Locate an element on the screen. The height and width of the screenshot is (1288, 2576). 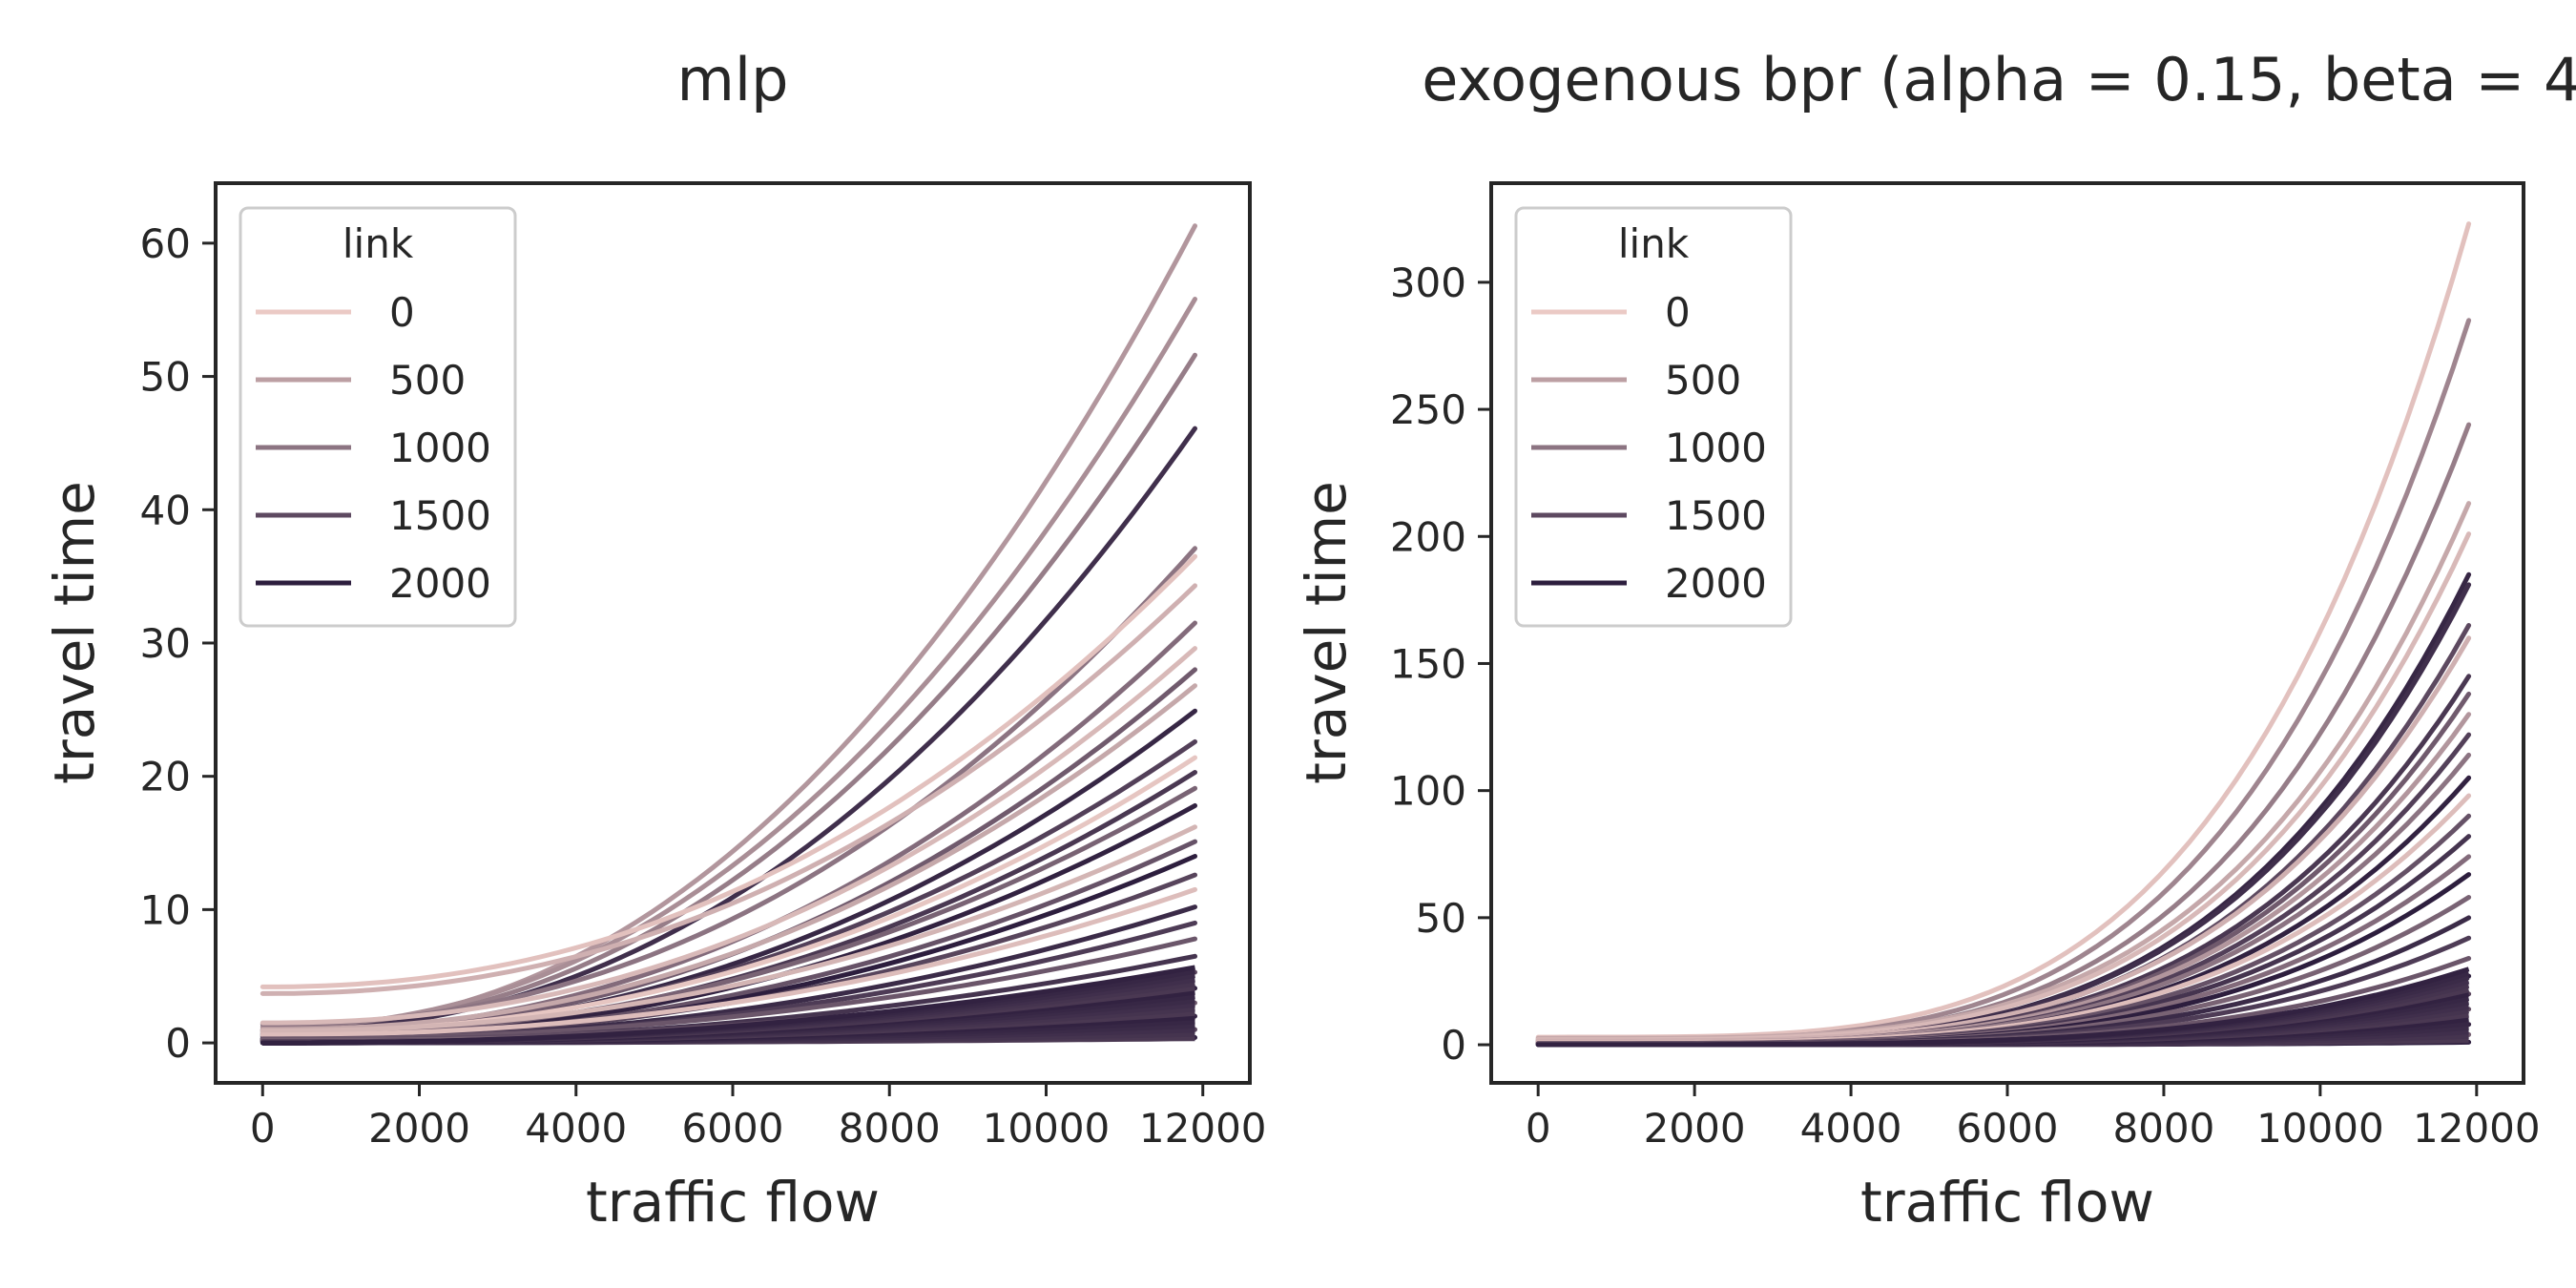
y-tick-label: 200 is located at coordinates (1428, 536).